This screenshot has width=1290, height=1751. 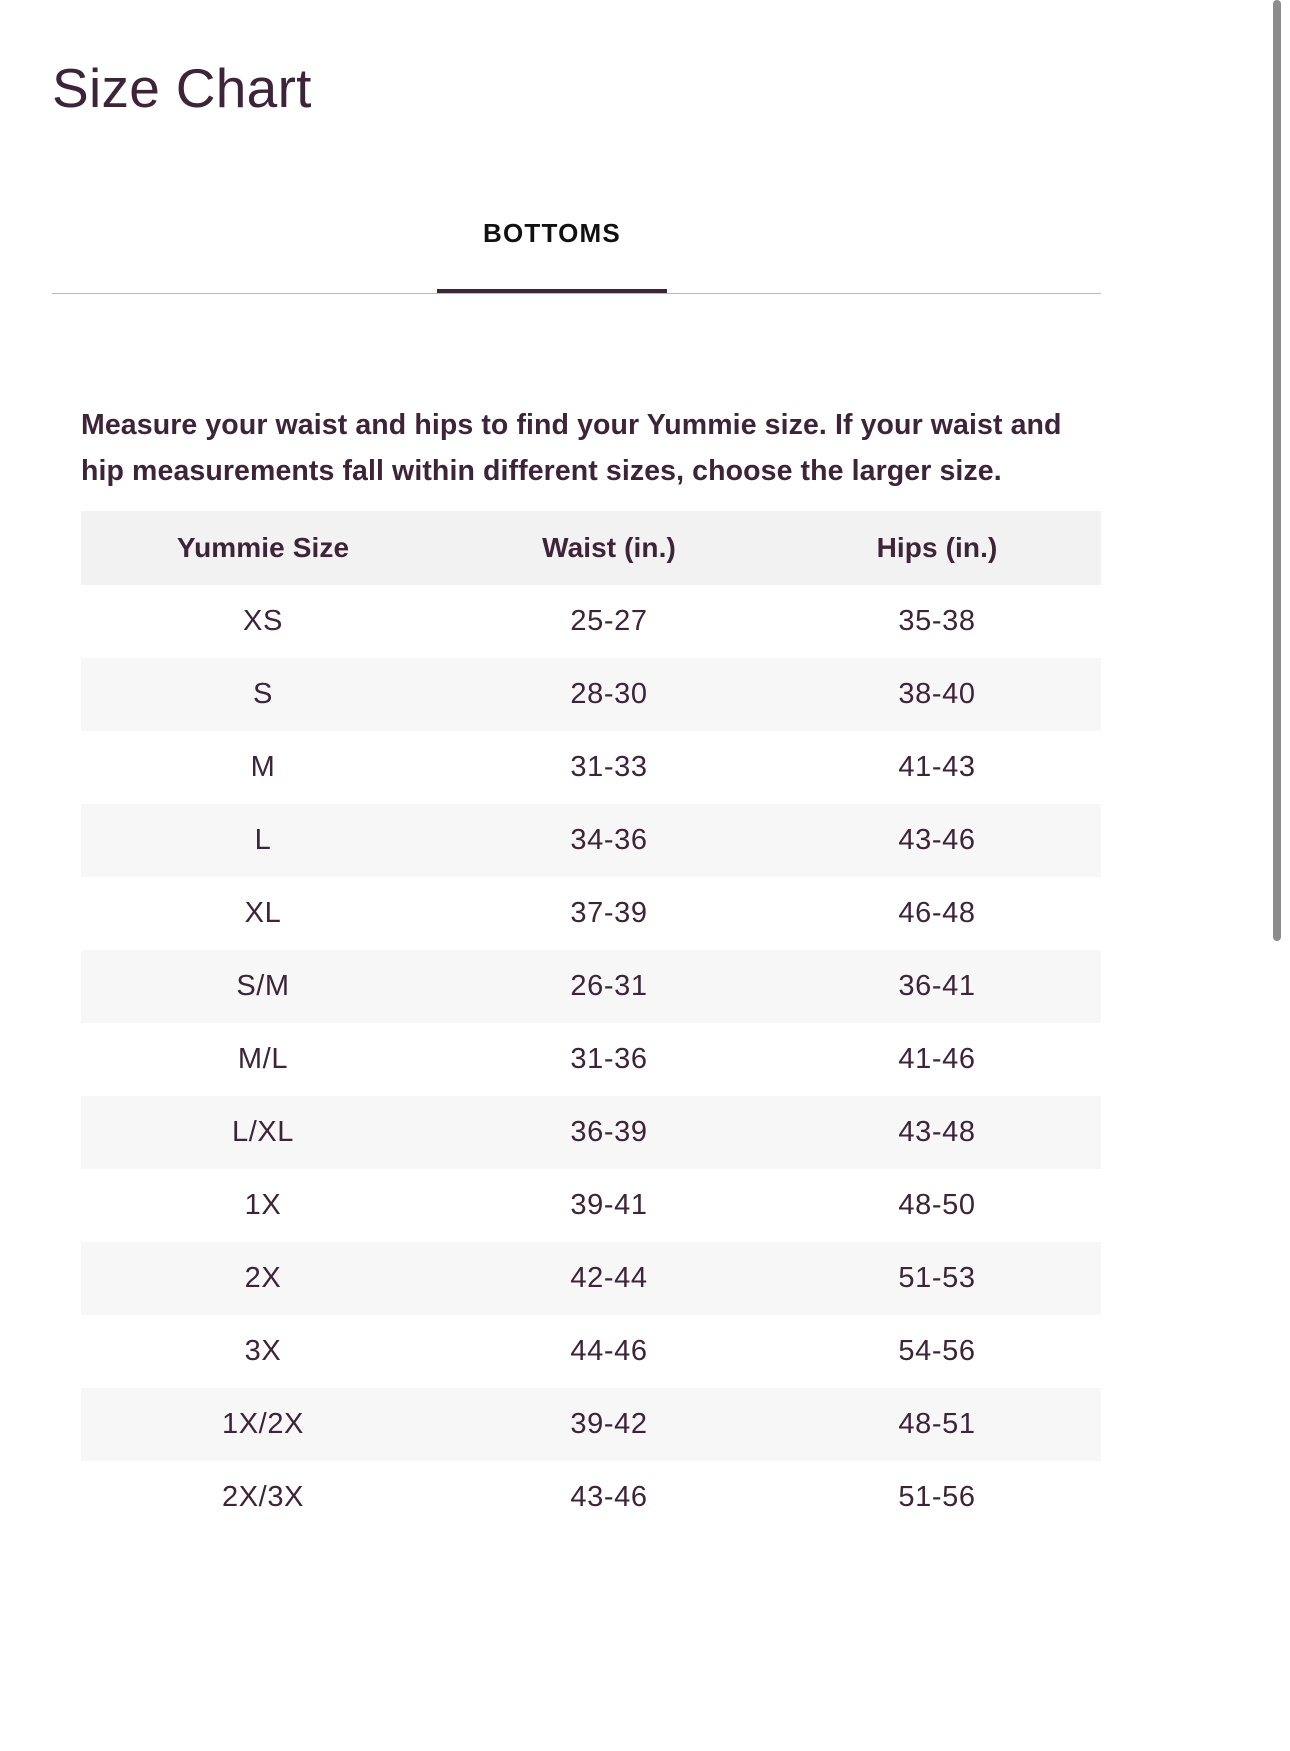 What do you see at coordinates (263, 1351) in the screenshot?
I see `cell-size: 3X` at bounding box center [263, 1351].